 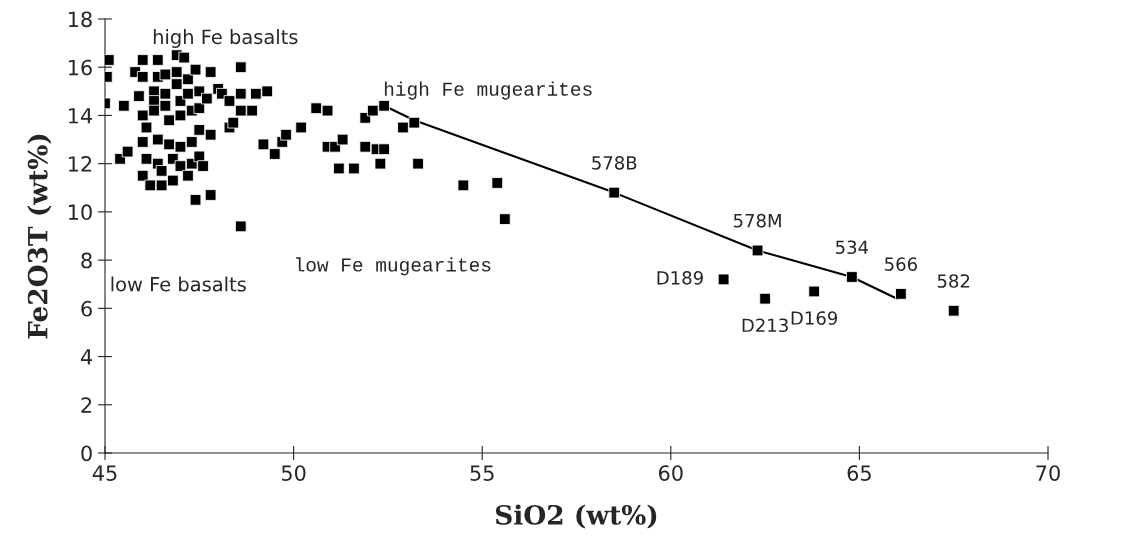 What do you see at coordinates (86, 405) in the screenshot?
I see `y-tick-label: 2` at bounding box center [86, 405].